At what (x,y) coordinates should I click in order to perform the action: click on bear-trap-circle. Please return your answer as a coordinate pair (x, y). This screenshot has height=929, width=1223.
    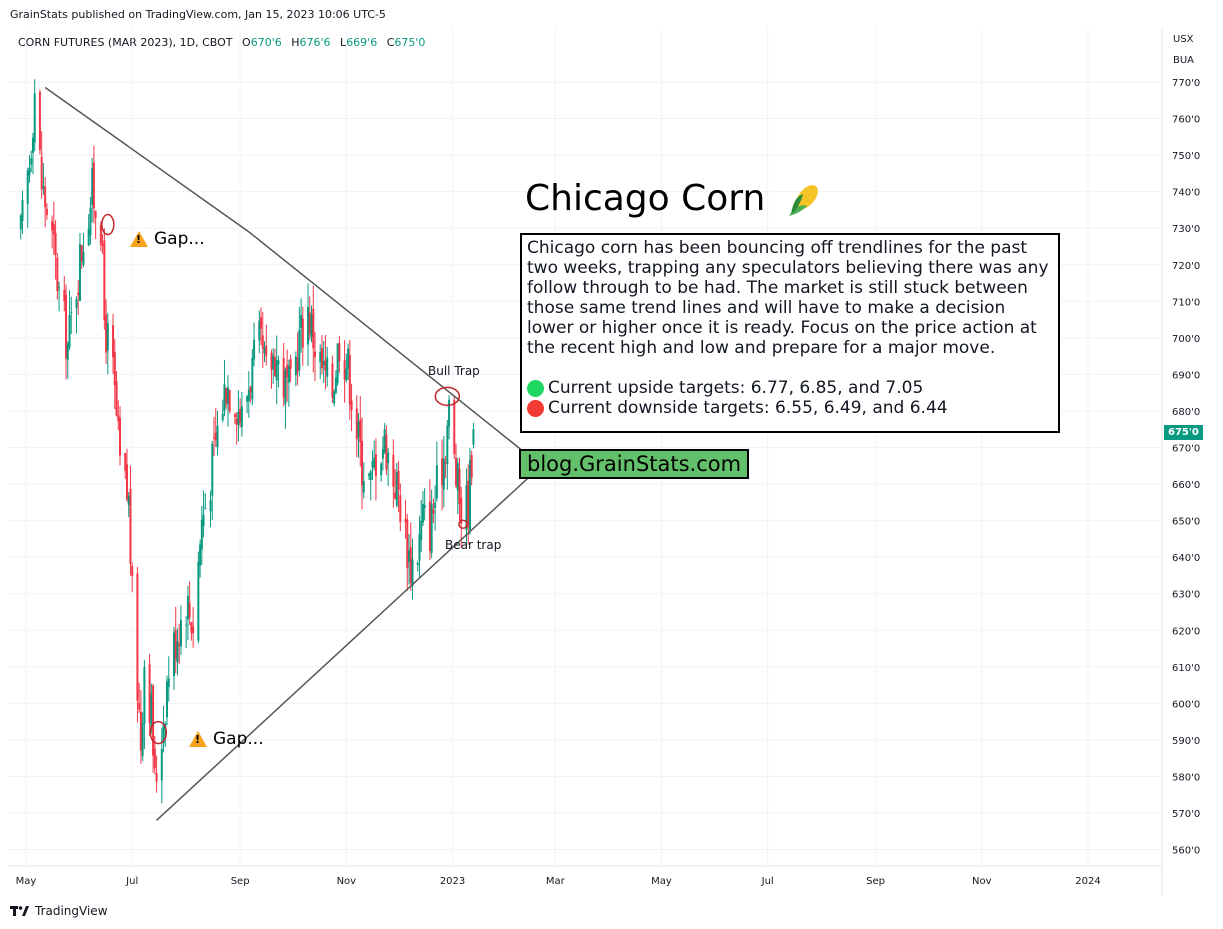
    Looking at the image, I should click on (463, 524).